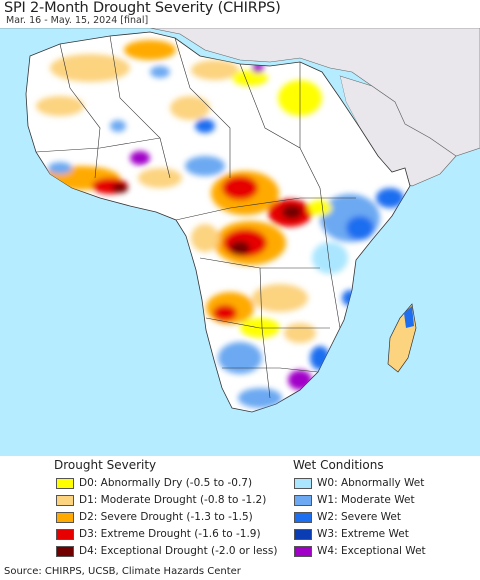  I want to click on legend-item-d4: D4: Exceptional Drought (-2.0 or less), so click(166, 551).